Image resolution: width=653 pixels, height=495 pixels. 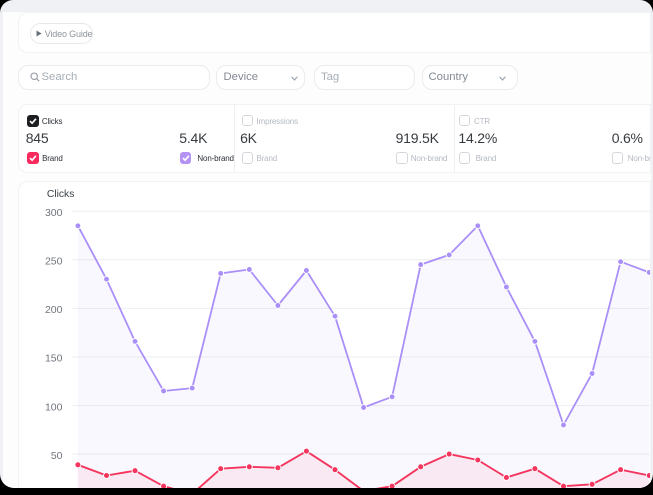 What do you see at coordinates (54, 212) in the screenshot?
I see `svg-text: 300` at bounding box center [54, 212].